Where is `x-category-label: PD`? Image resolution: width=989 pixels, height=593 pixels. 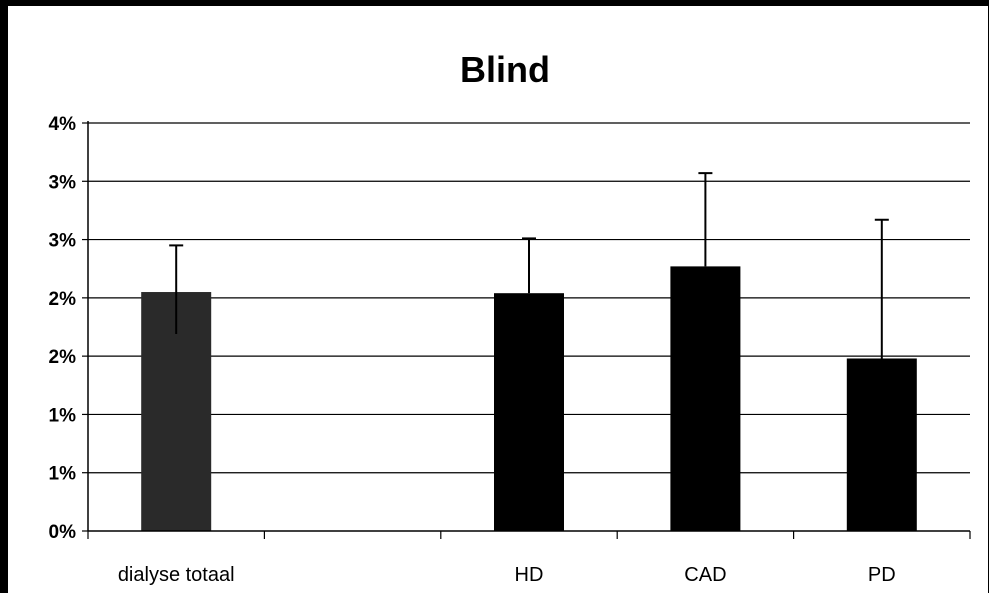 x-category-label: PD is located at coordinates (882, 575).